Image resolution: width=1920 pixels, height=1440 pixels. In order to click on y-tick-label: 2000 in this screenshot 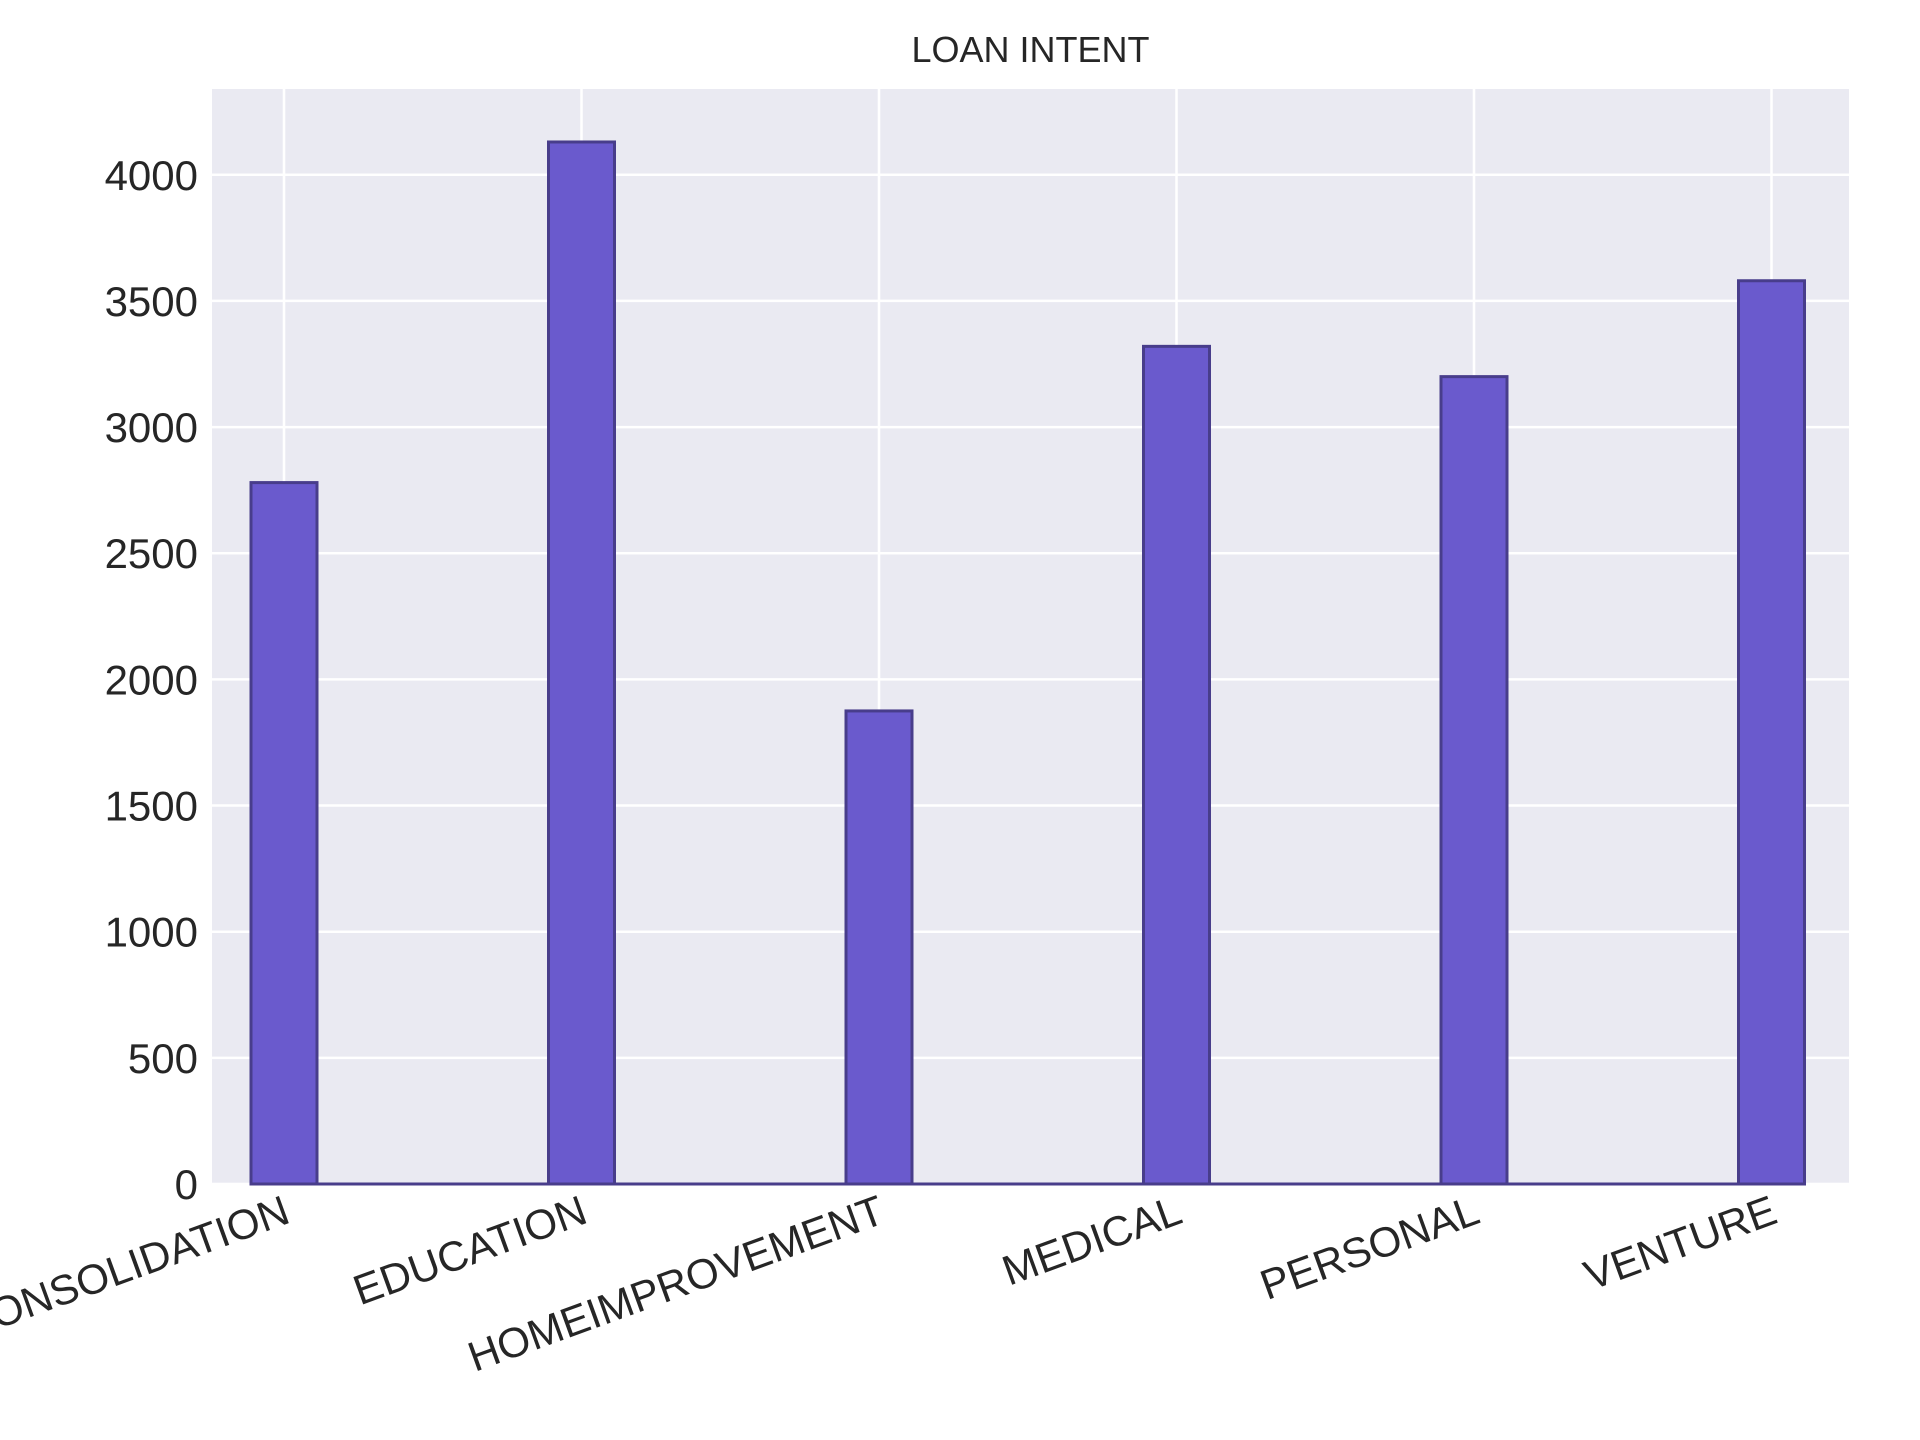, I will do `click(151, 679)`.